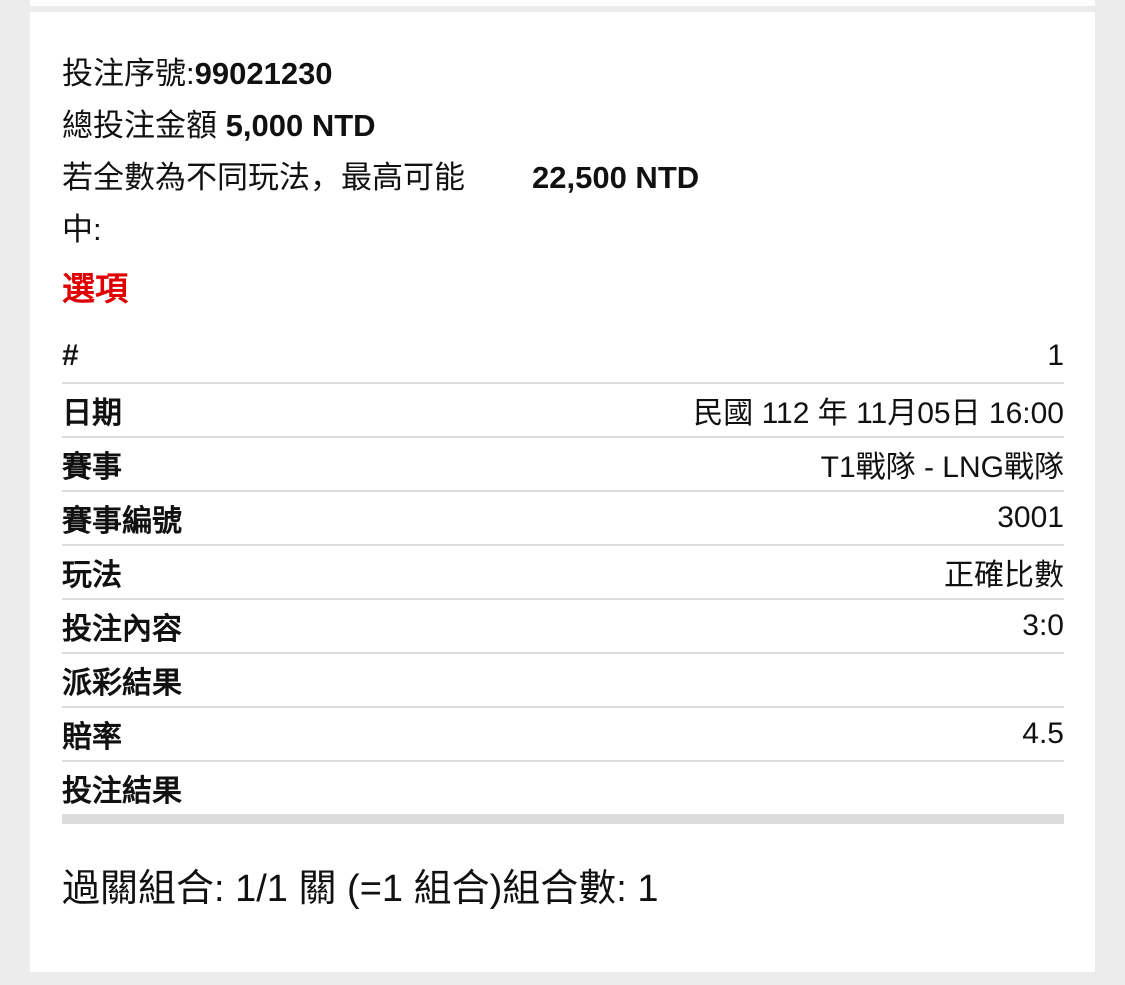 This screenshot has height=985, width=1125. Describe the element at coordinates (563, 465) in the screenshot. I see `table-row: 賽事 T1戰隊 - LNG戰隊` at that location.